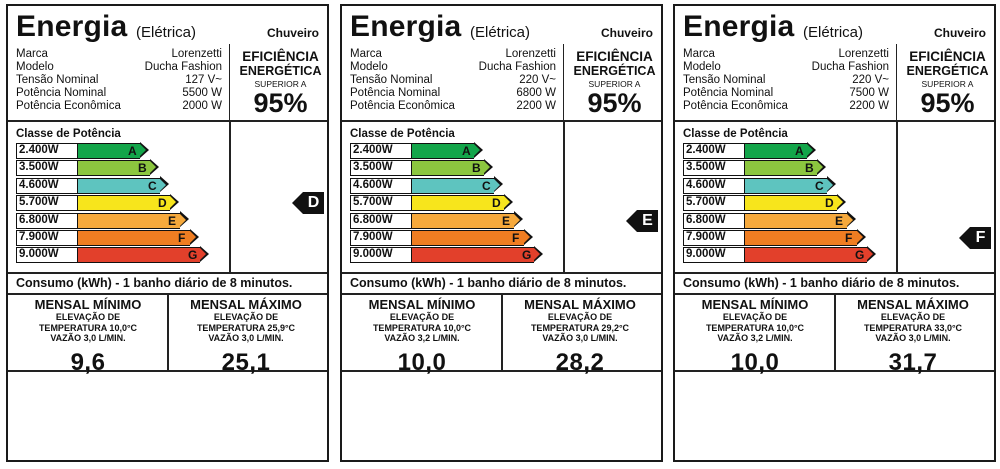 The image size is (1000, 469). Describe the element at coordinates (453, 93) in the screenshot. I see `spec-row-potencia-nominal: Potência Nominal 6800 W` at that location.